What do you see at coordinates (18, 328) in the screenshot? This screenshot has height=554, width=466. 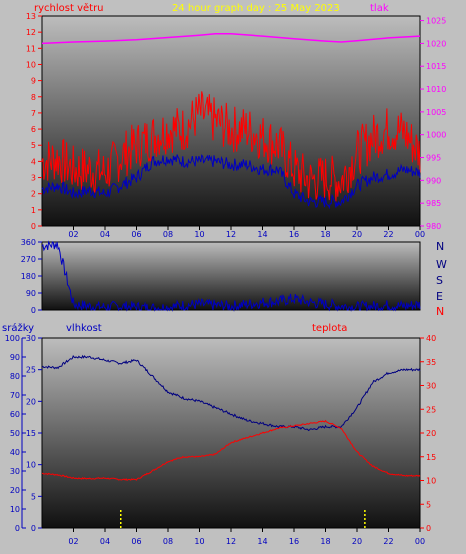 I see `rain-label: srážky` at bounding box center [18, 328].